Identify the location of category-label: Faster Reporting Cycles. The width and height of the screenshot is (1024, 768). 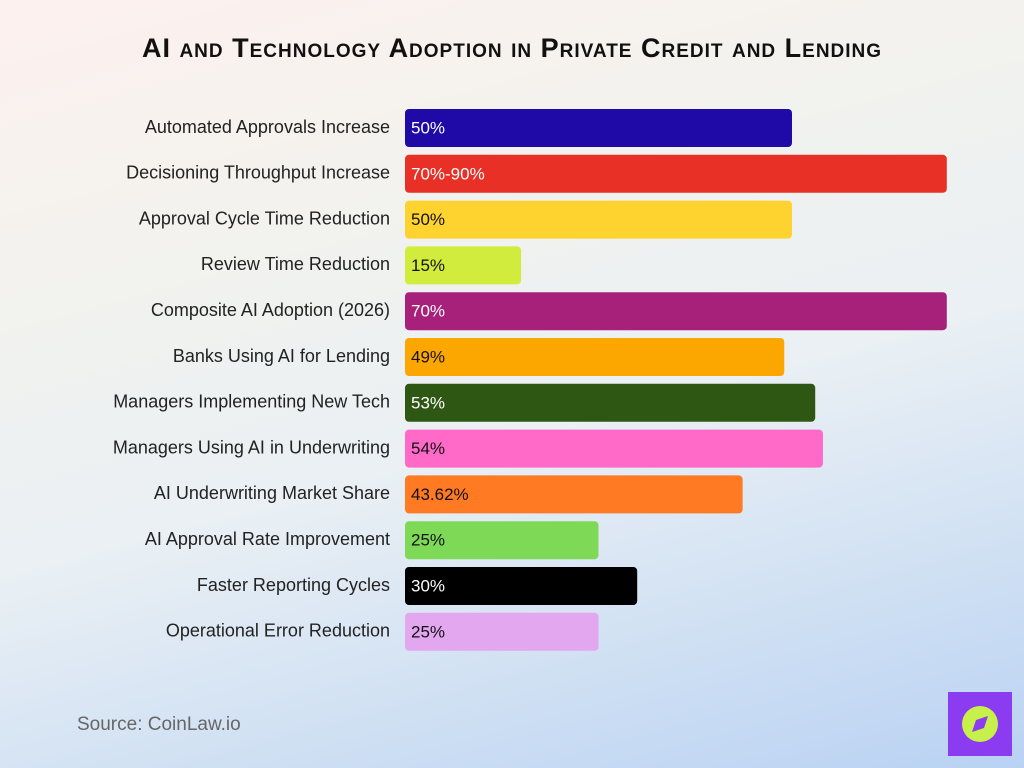
(293, 585).